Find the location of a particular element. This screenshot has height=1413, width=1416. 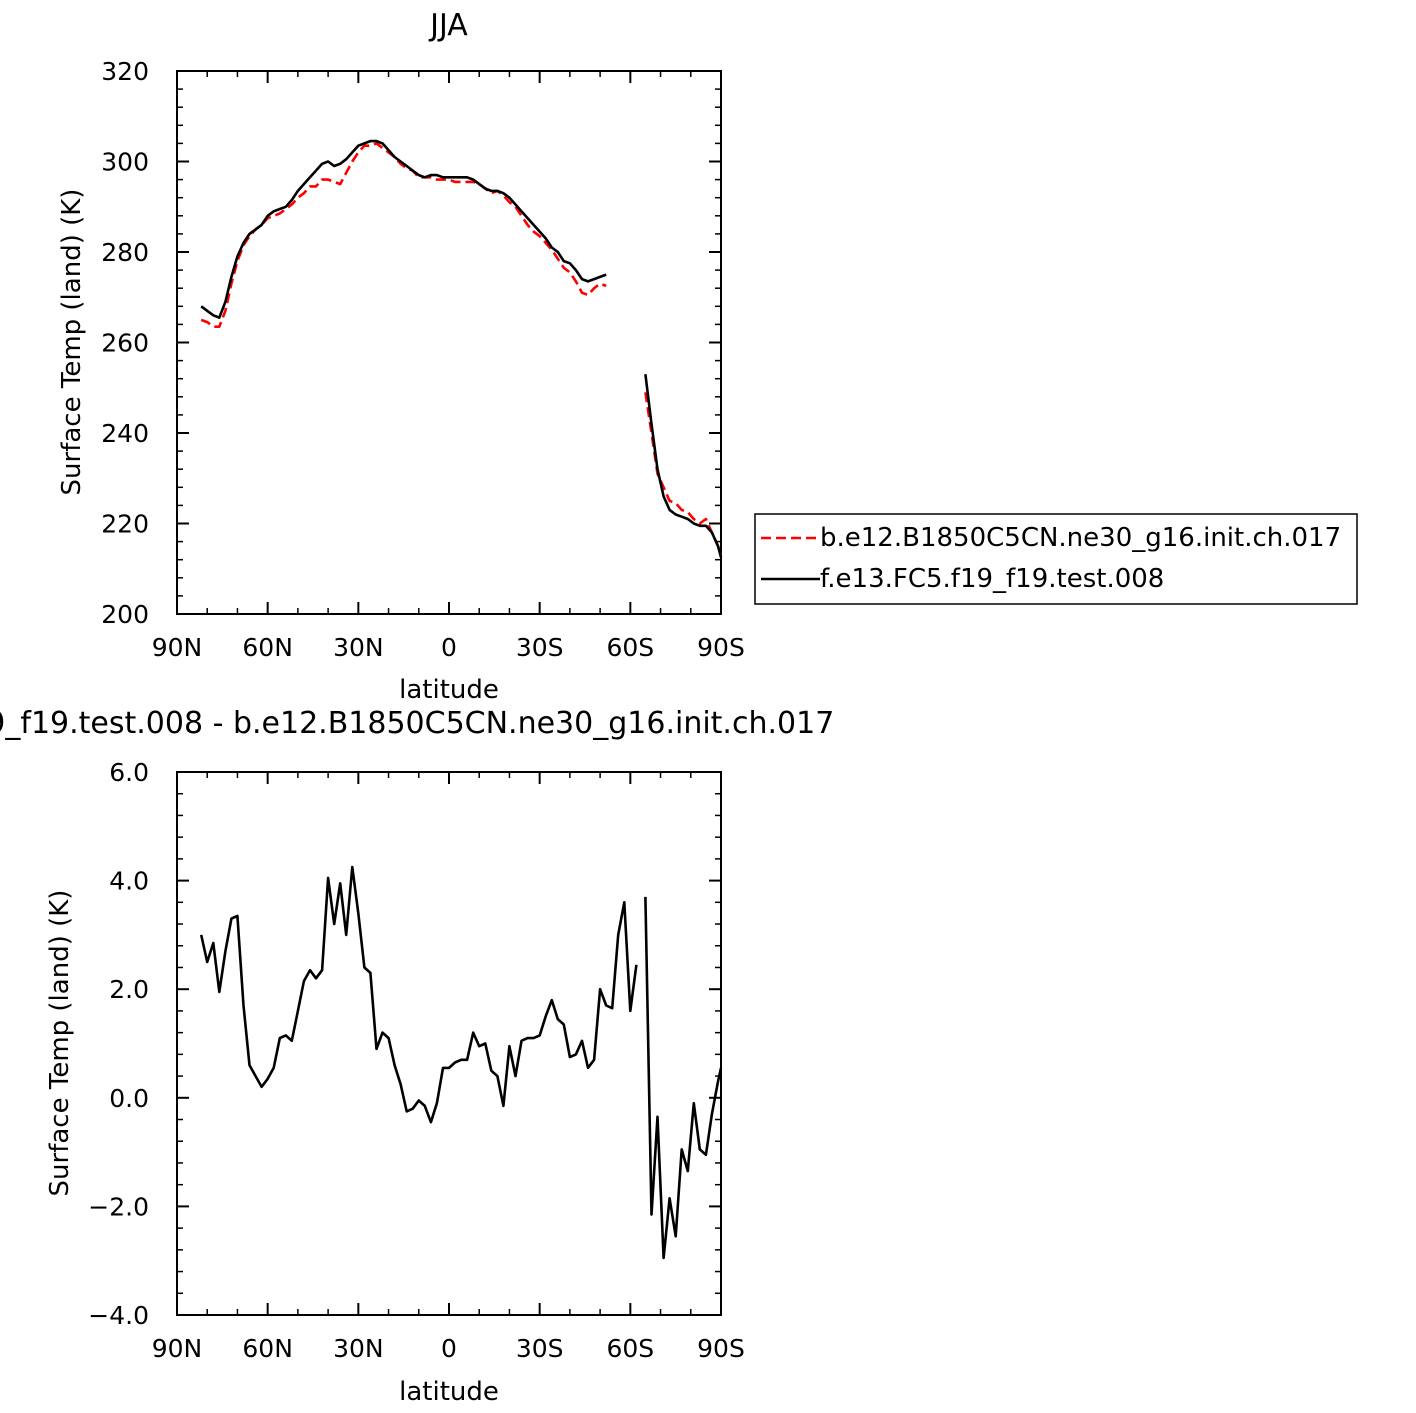

top-chart-y-axis-label: Surface Temp (land) (K) is located at coordinates (72, 342).